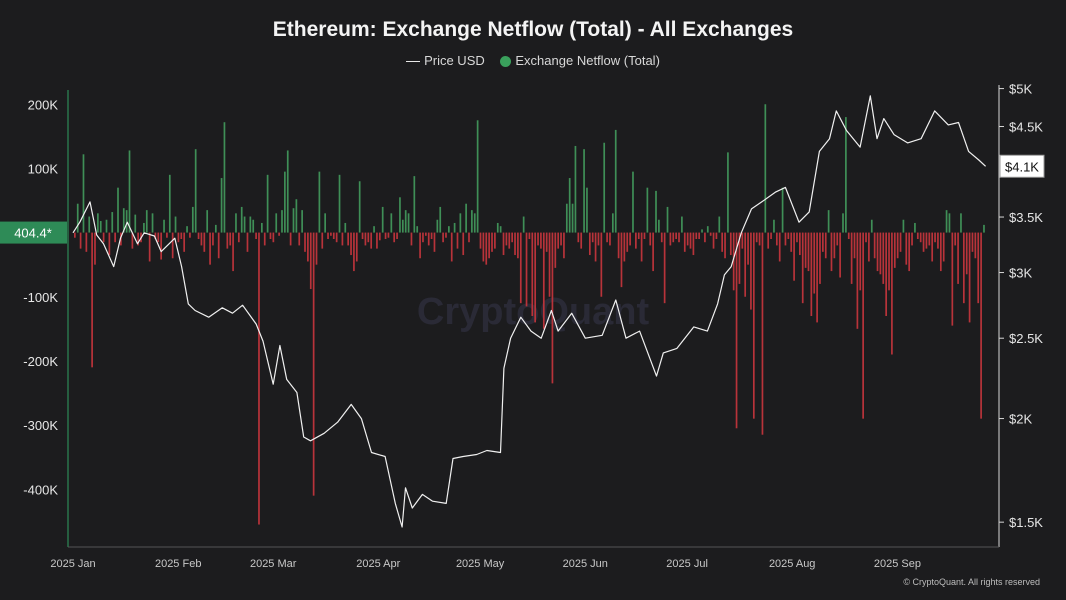  I want to click on left-tick-label: 200K, so click(43, 104).